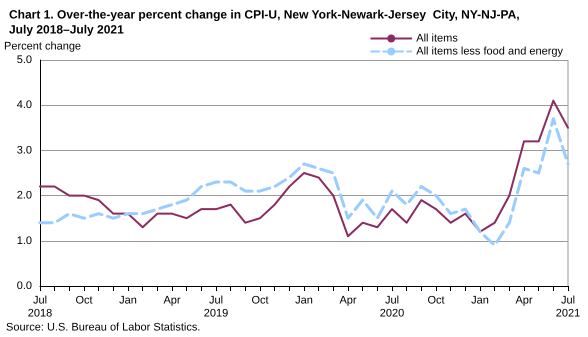 The image size is (588, 337). I want to click on x-tick-label: Jul 2021, so click(568, 307).